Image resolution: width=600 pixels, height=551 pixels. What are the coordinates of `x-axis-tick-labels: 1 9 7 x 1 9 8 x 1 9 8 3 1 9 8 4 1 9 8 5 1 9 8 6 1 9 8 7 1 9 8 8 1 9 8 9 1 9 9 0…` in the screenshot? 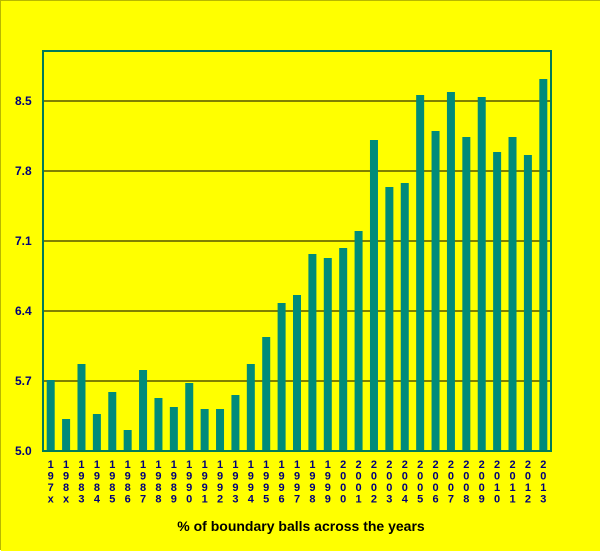 It's located at (297, 482).